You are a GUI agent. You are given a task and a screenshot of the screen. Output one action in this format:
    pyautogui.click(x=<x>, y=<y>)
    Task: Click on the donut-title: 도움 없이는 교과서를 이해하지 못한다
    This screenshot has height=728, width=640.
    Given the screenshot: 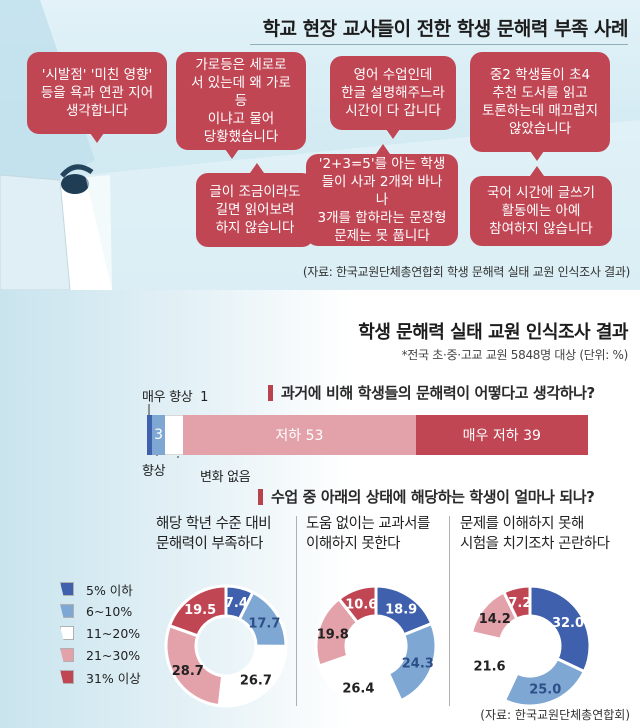 What is the action you would take?
    pyautogui.click(x=368, y=534)
    